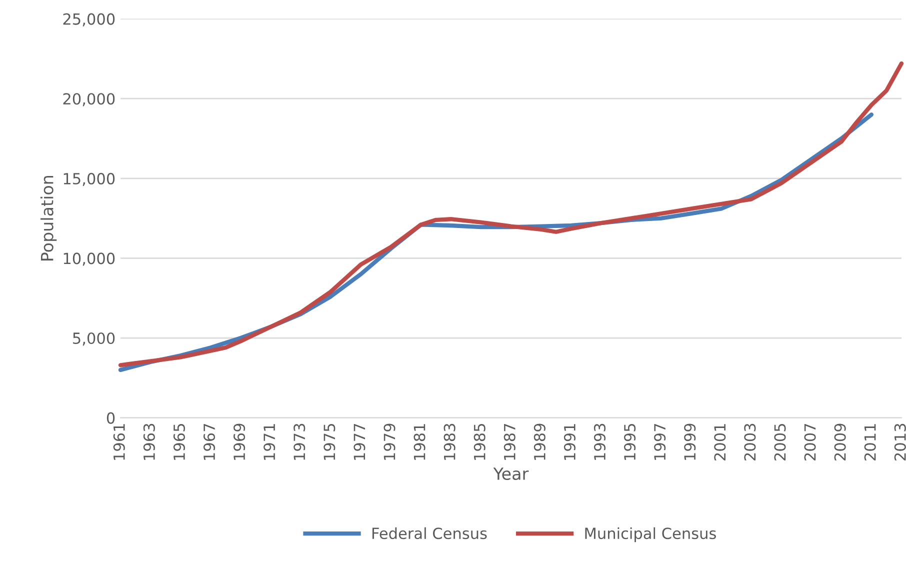 This screenshot has height=570, width=906. Describe the element at coordinates (89, 259) in the screenshot. I see `y-tick-label: 10,000` at that location.